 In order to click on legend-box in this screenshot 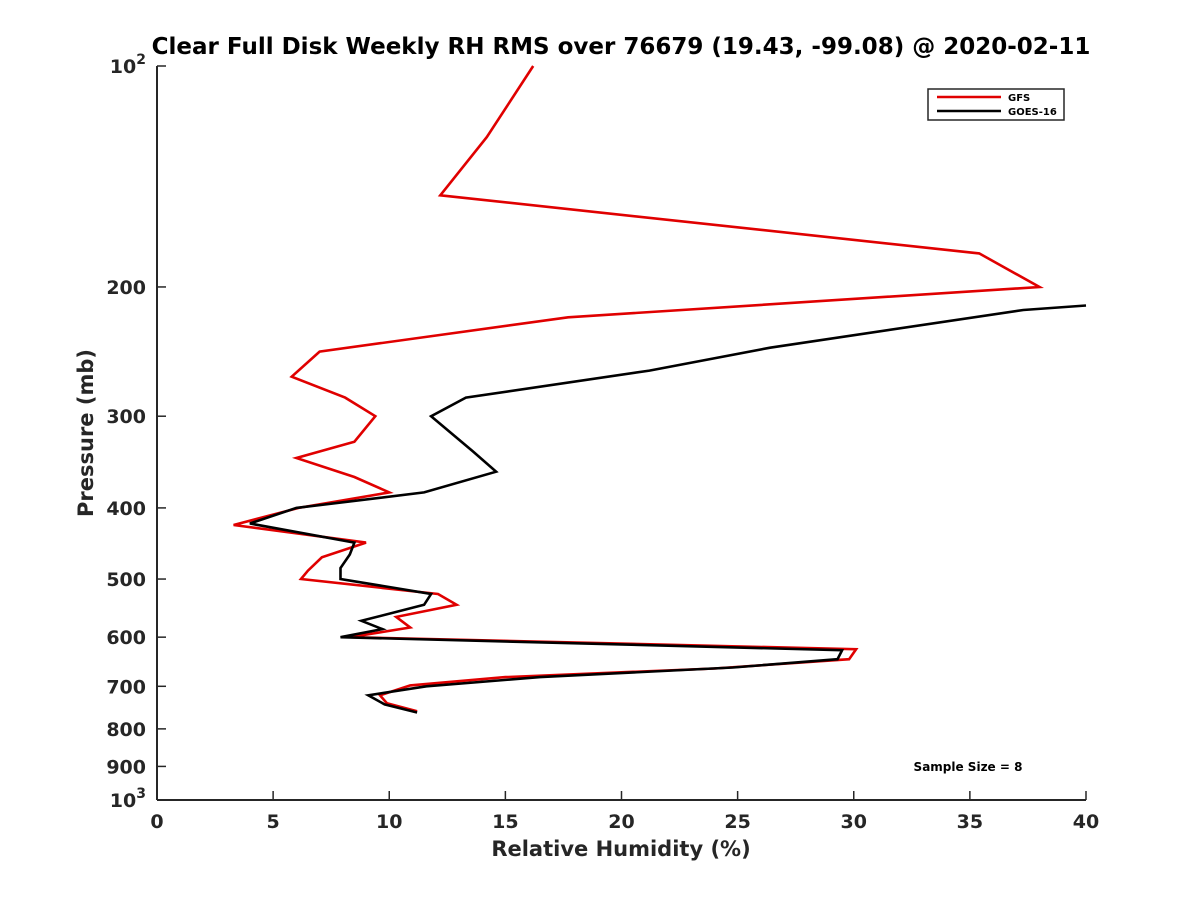, I will do `click(996, 104)`.